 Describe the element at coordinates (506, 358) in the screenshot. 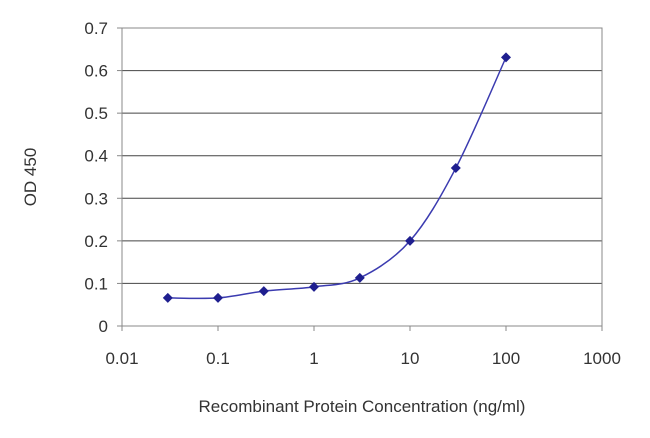

I see `x-tick-label: 100` at that location.